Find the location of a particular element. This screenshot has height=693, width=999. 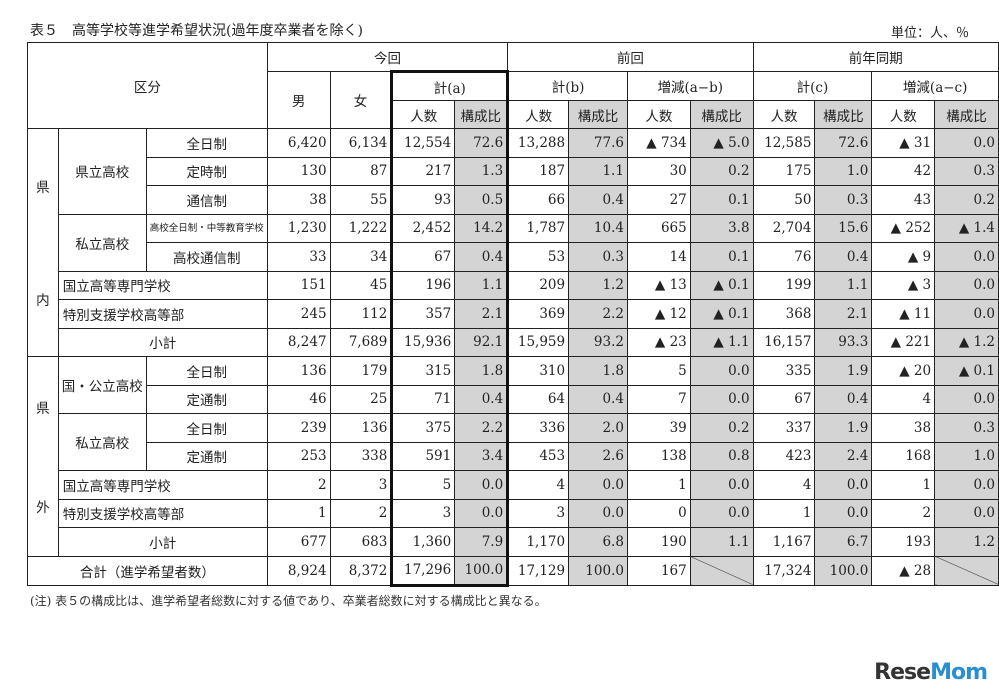

value-cell: 1.8 is located at coordinates (482, 371).